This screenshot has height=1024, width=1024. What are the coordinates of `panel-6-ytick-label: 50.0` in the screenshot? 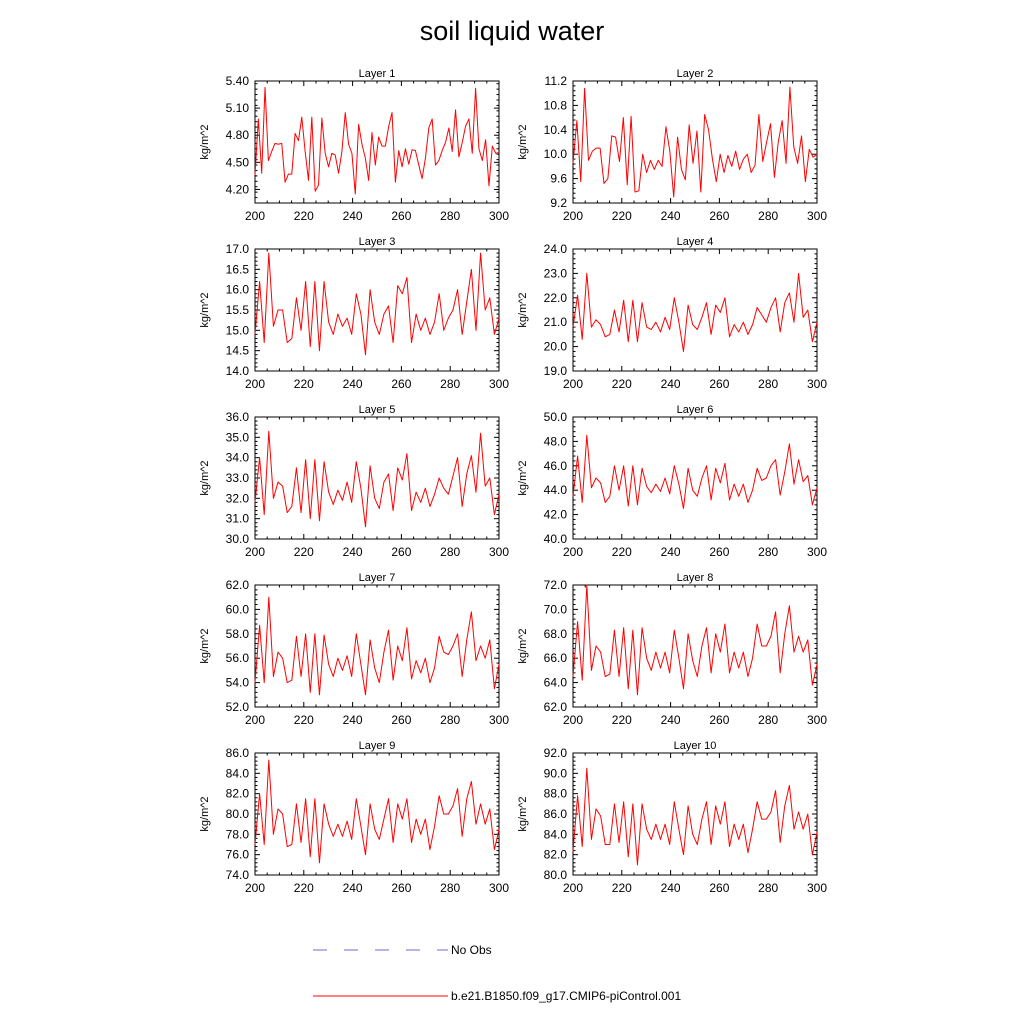 It's located at (556, 417).